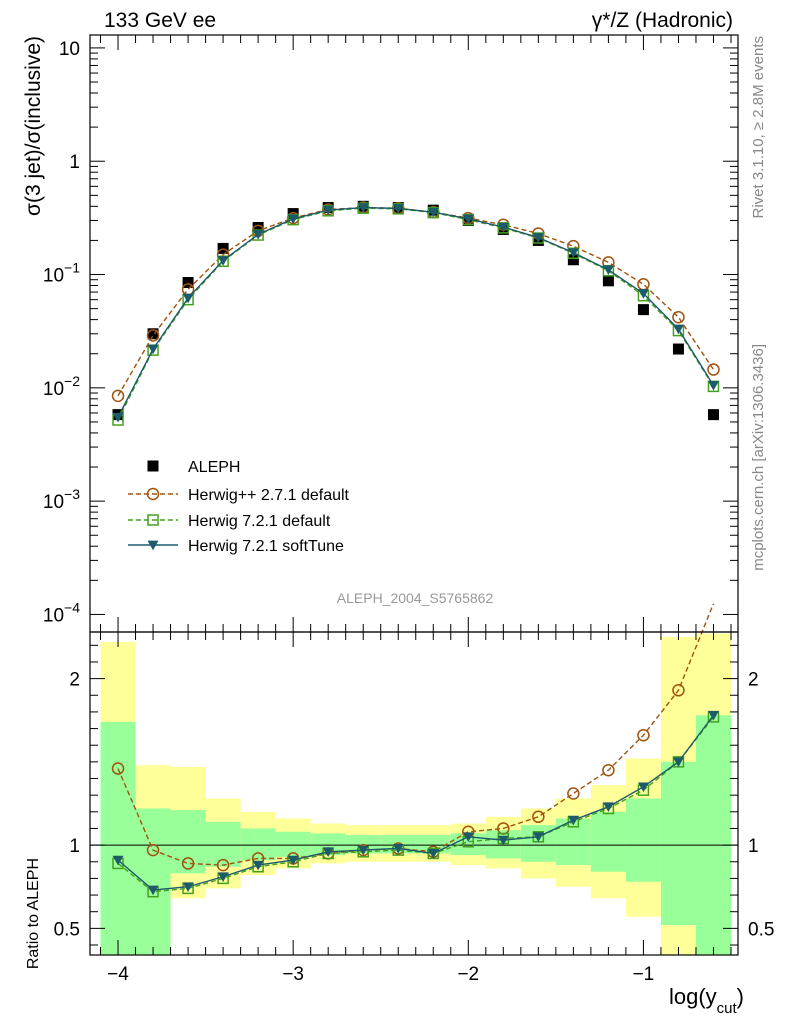  Describe the element at coordinates (259, 521) in the screenshot. I see `legend-label-herwig-default: Herwig 7.2.1 default` at that location.